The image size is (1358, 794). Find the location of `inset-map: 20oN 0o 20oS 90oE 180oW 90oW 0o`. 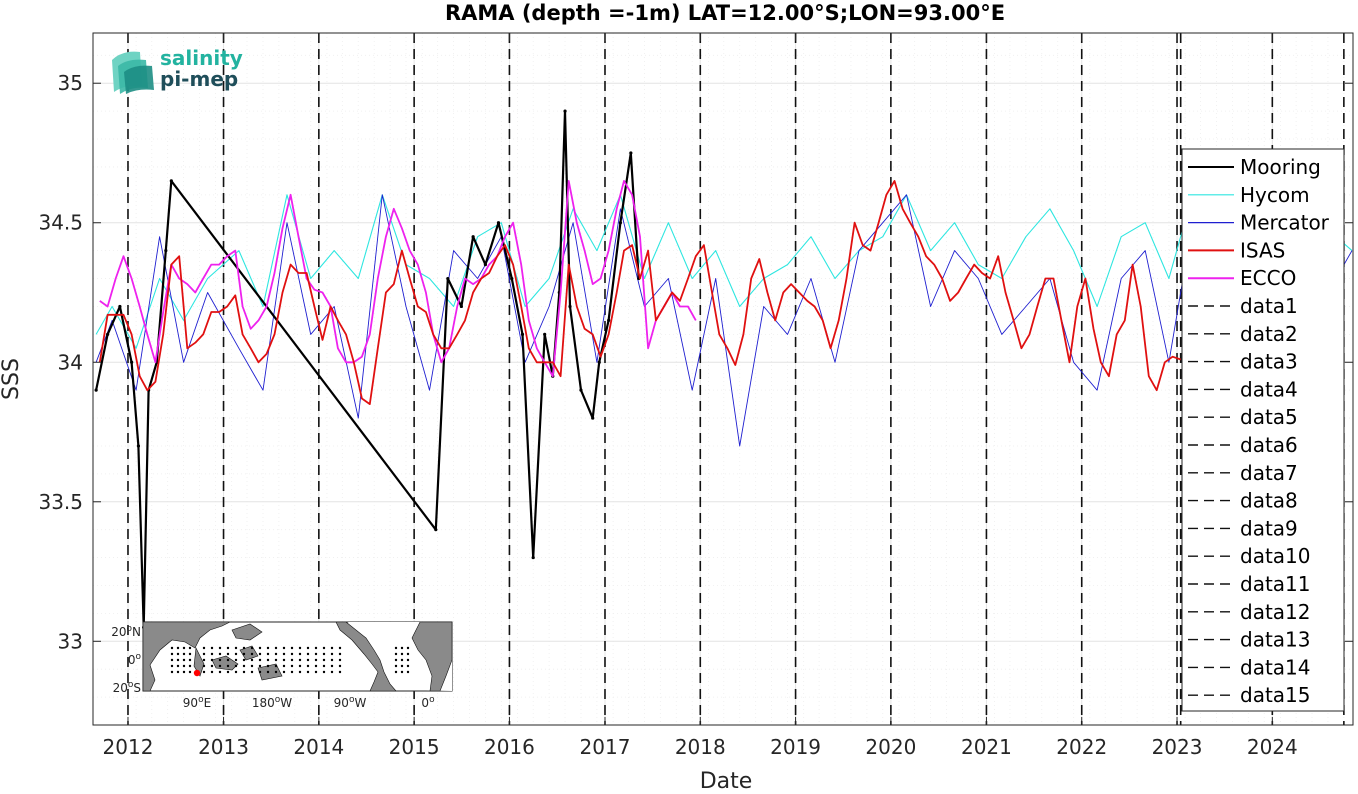

inset-map: 20oN 0o 20oS 90oE 180oW 90oW 0o is located at coordinates (282, 665).